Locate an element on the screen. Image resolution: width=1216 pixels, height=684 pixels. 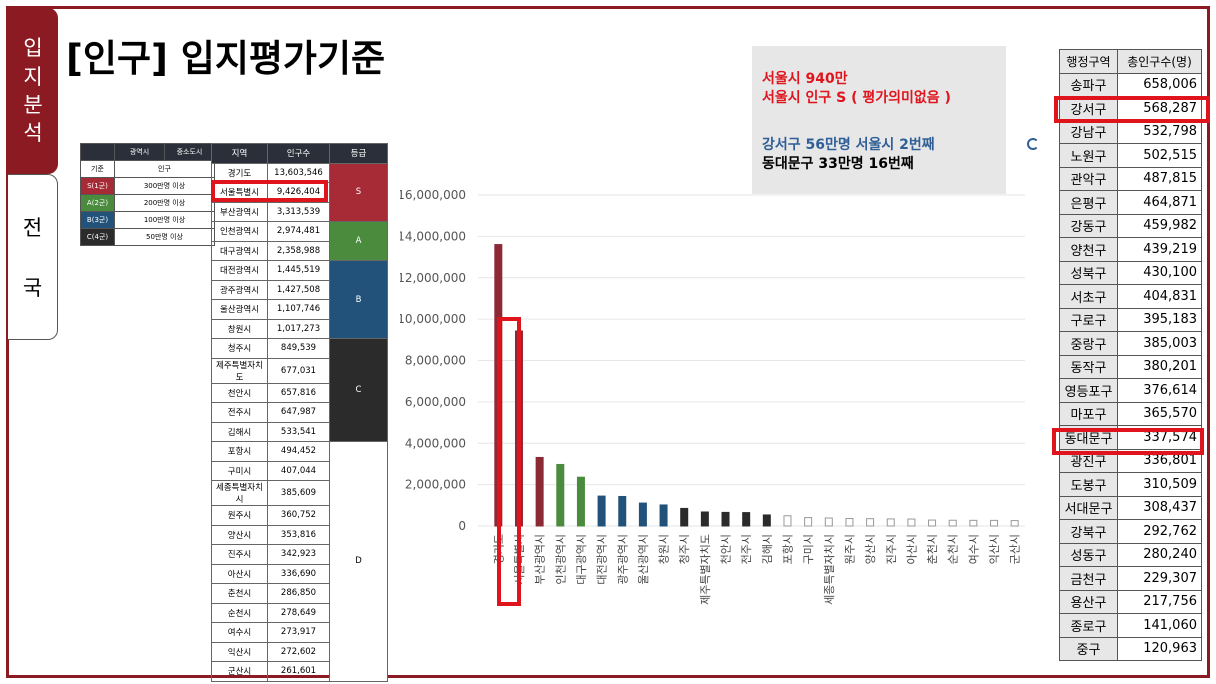
table-row: 대전광역시 1,445,519 B is located at coordinates (299, 299).